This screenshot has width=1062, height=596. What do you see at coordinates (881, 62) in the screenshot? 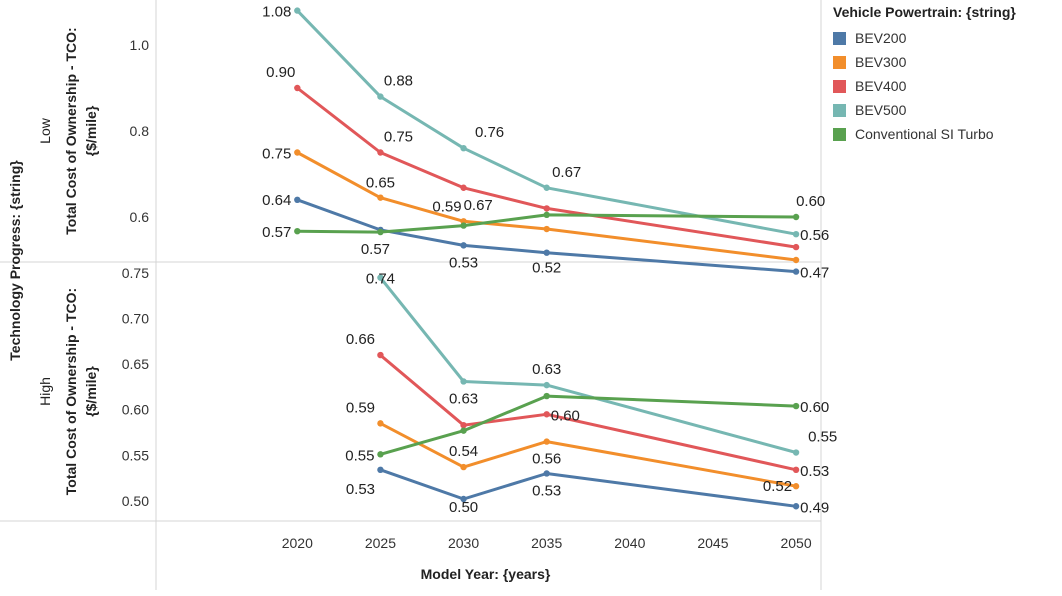
I see `legend-label-bev300: BEV300` at bounding box center [881, 62].